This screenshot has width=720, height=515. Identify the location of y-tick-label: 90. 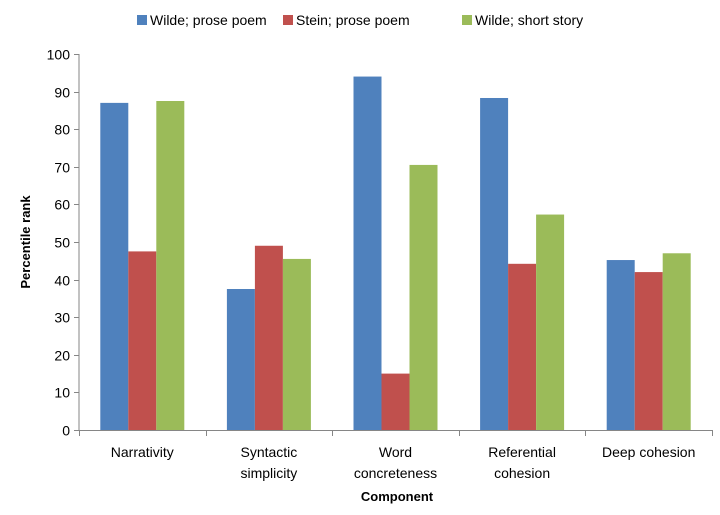
(62, 93).